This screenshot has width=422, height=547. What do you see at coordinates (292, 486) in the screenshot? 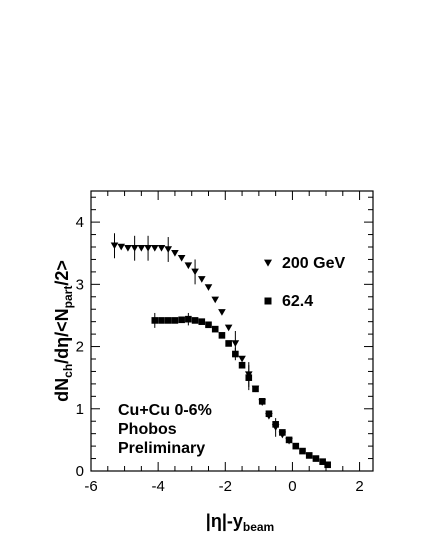
I see `x-tick-label: 0` at bounding box center [292, 486].